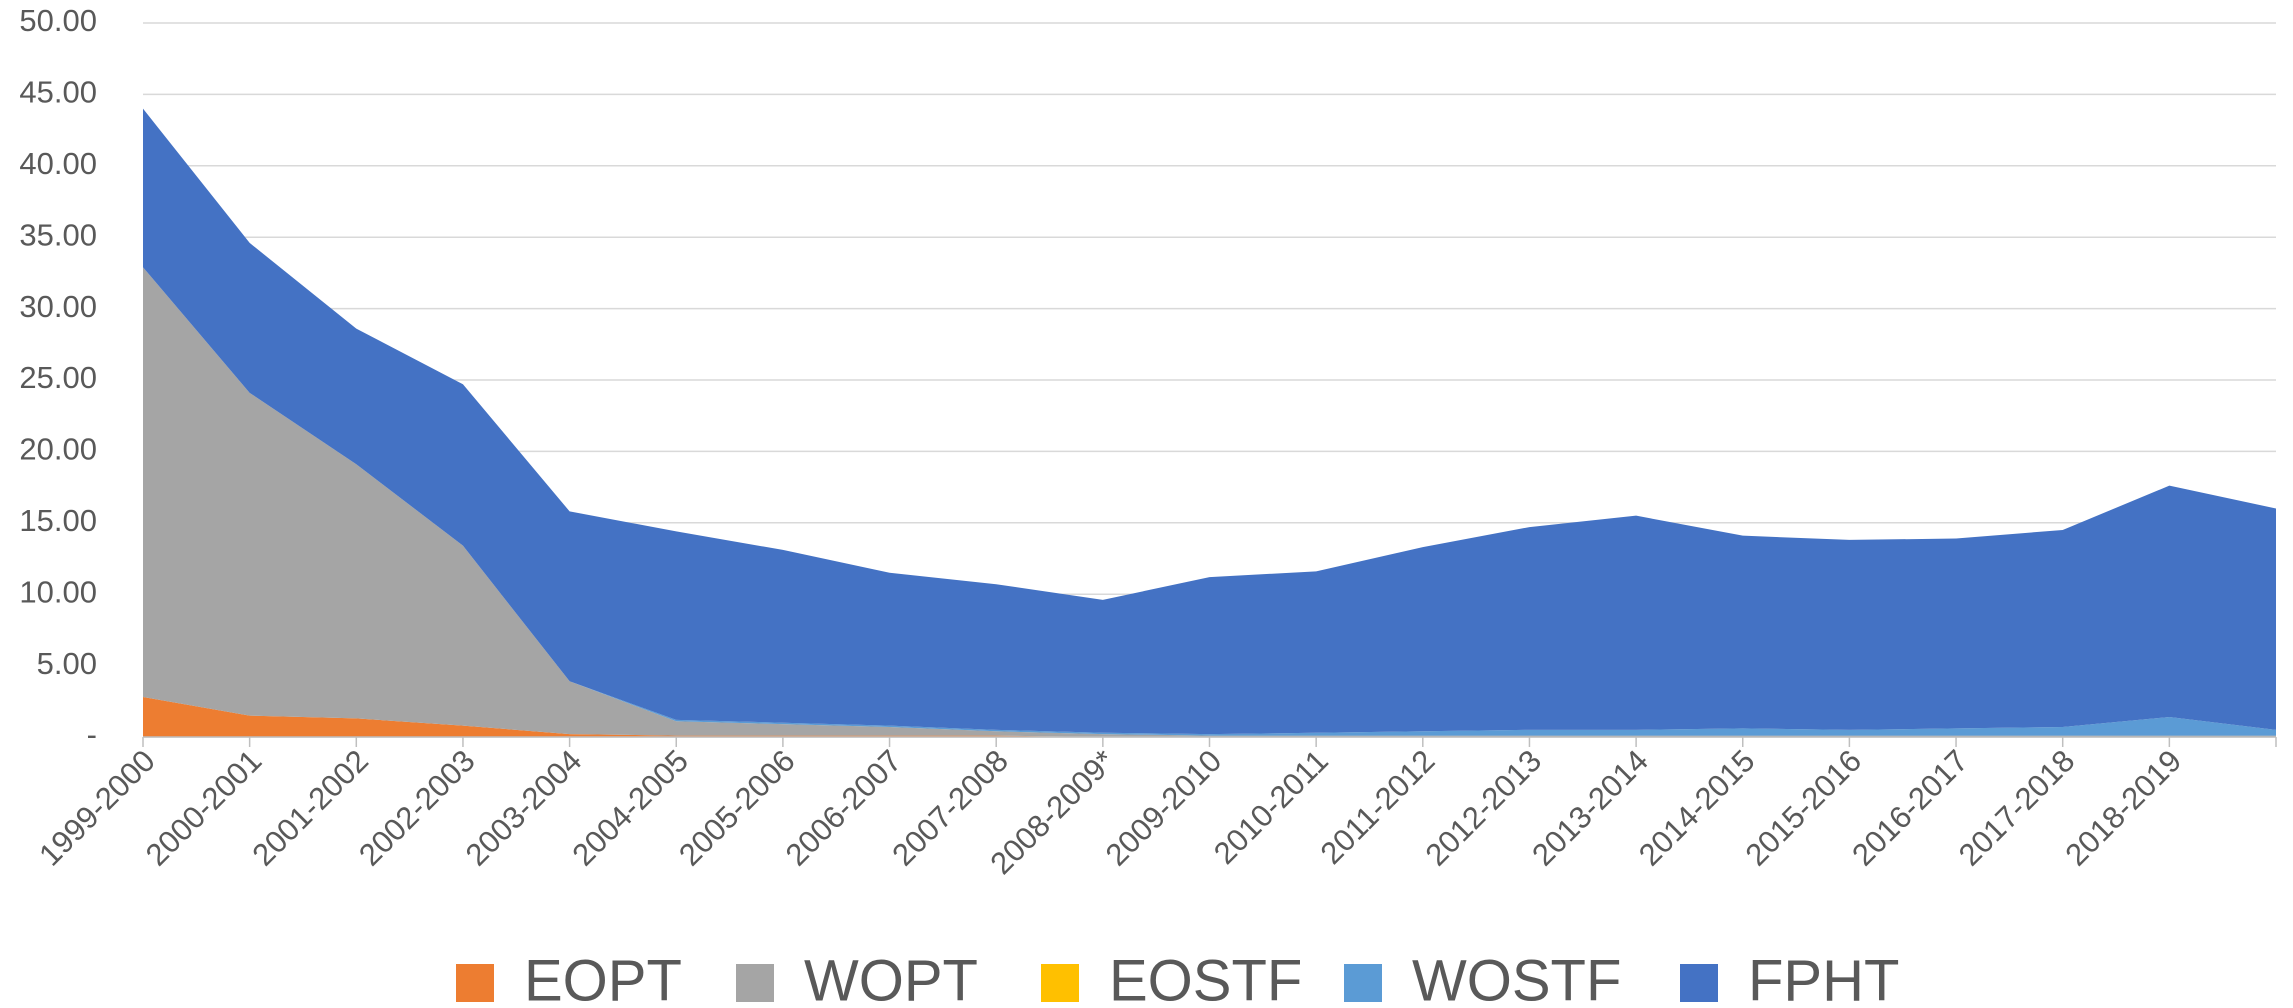 The width and height of the screenshot is (2293, 1008). Describe the element at coordinates (2017, 808) in the screenshot. I see `x-tick-label: 2017-2018` at that location.